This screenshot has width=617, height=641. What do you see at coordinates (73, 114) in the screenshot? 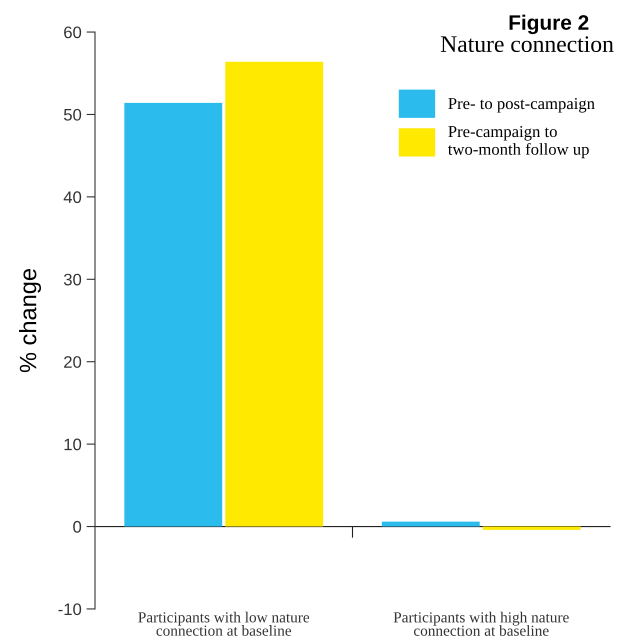
I see `y-tick-label: 50` at bounding box center [73, 114].